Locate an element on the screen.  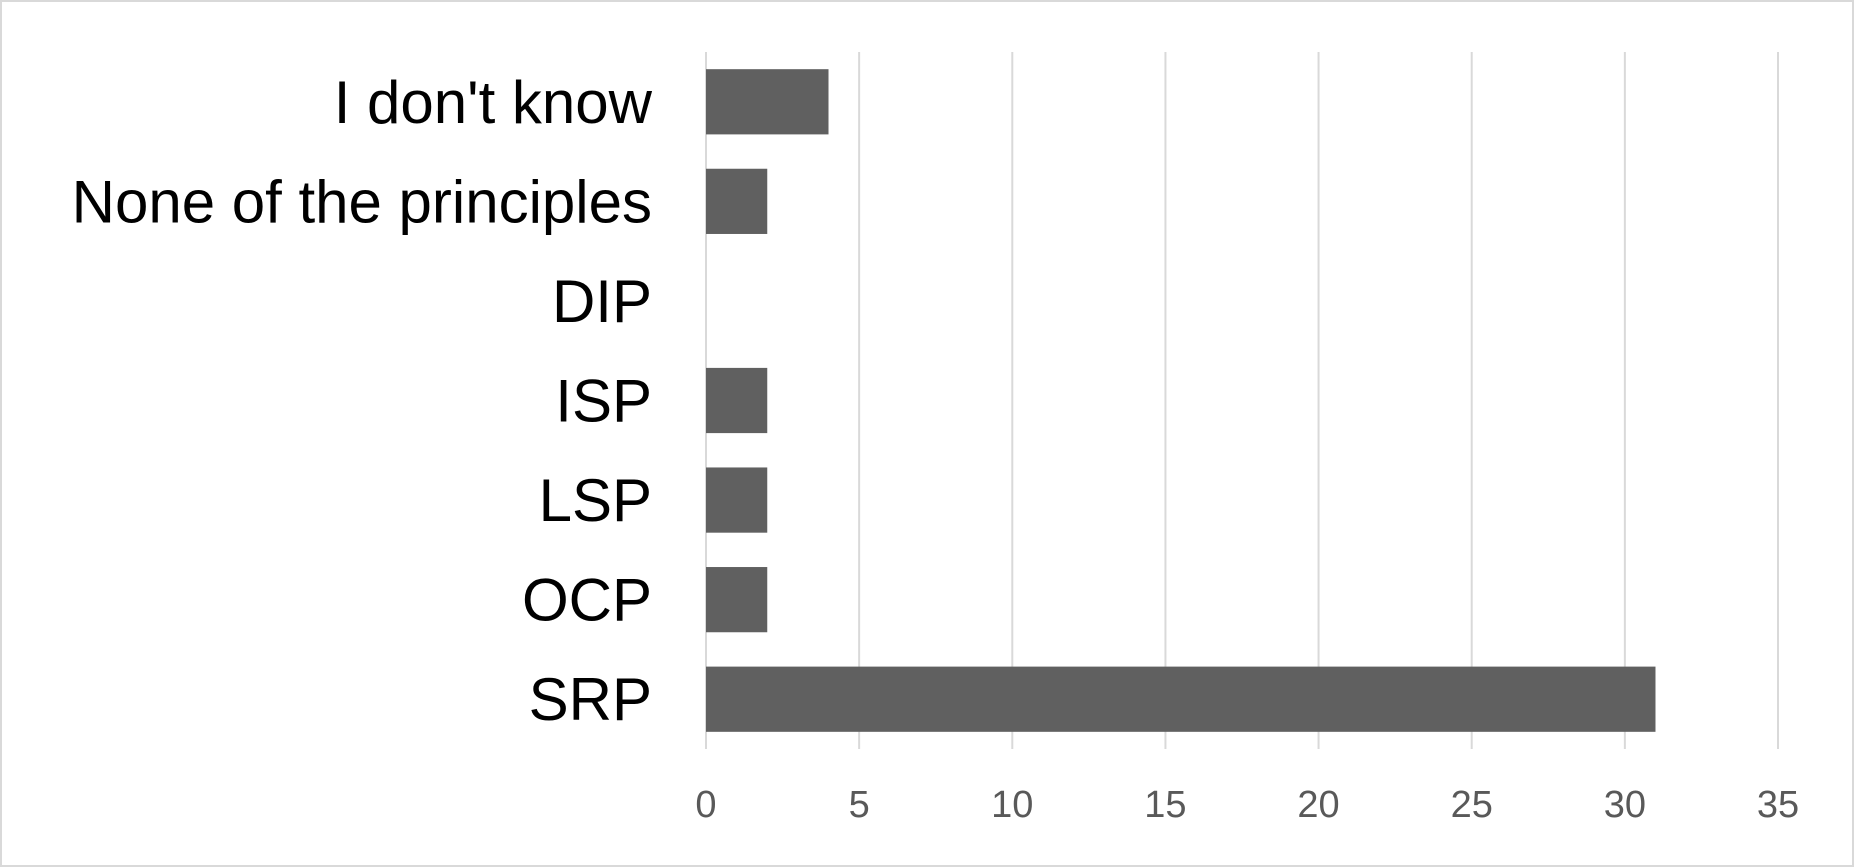
bar-i-don-t-know is located at coordinates (767, 102).